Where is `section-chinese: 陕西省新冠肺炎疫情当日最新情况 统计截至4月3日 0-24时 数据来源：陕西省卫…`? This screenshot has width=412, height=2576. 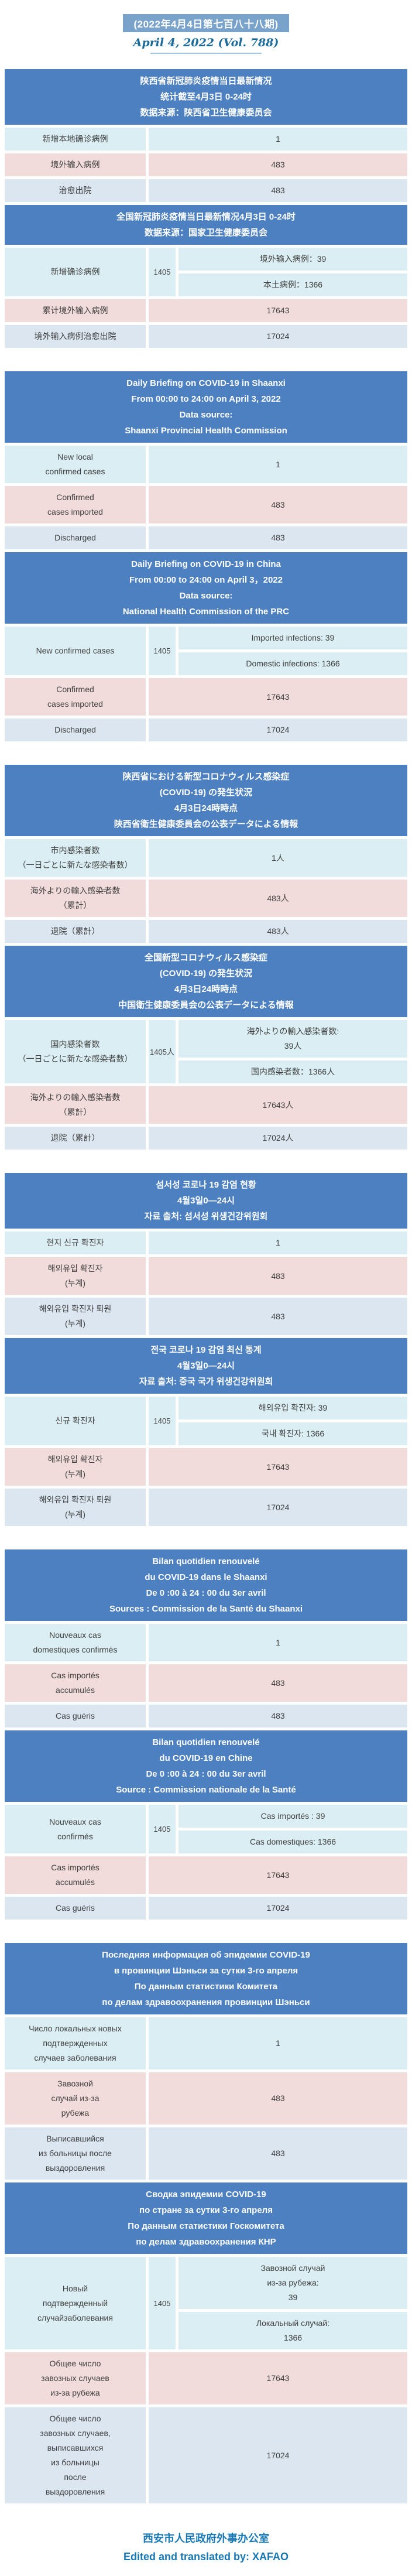
section-chinese: 陕西省新冠肺炎疫情当日最新情况 统计截至4月3日 0-24时 数据来源：陕西省卫… is located at coordinates (206, 208).